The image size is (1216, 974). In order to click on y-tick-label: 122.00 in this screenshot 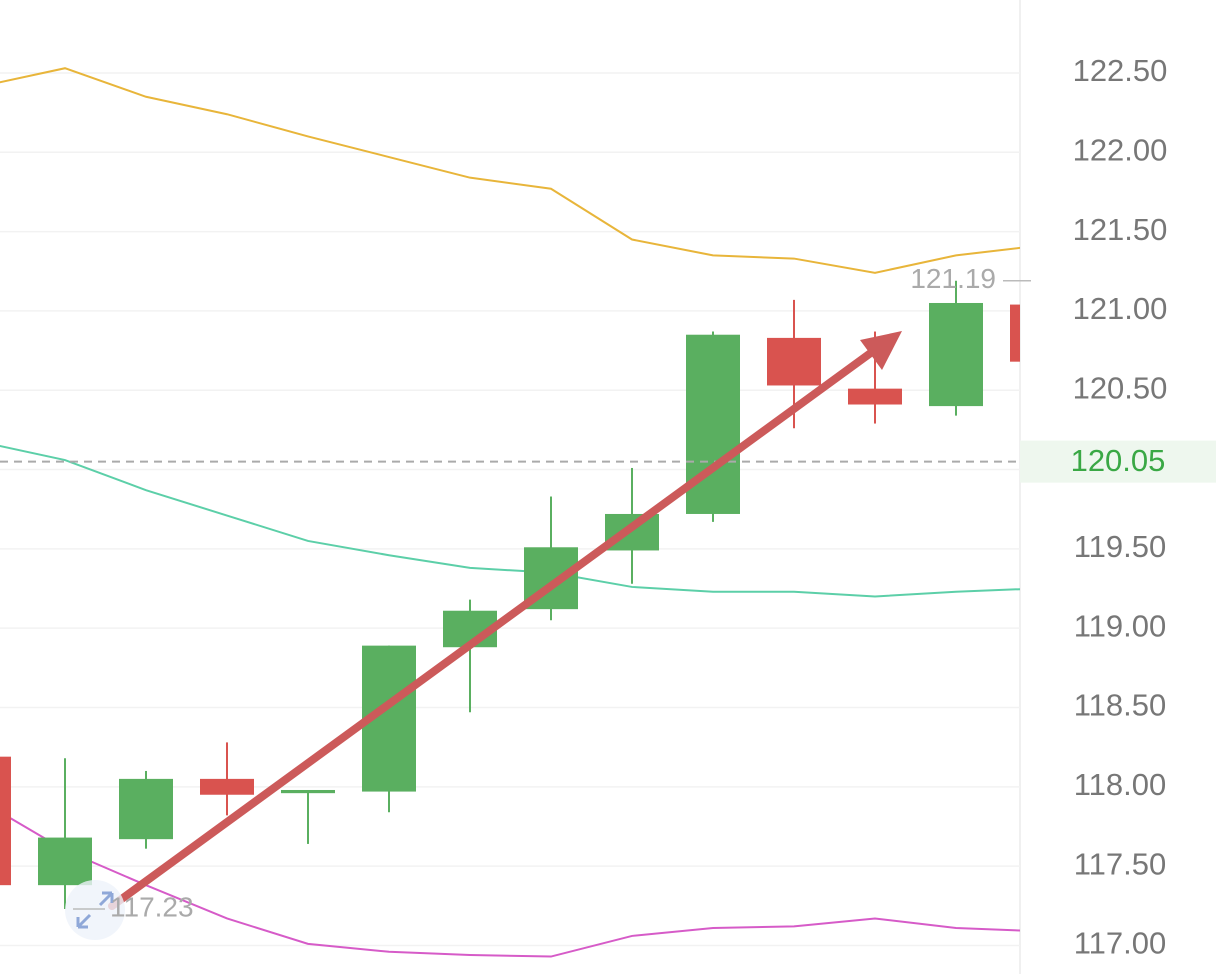, I will do `click(1120, 149)`.